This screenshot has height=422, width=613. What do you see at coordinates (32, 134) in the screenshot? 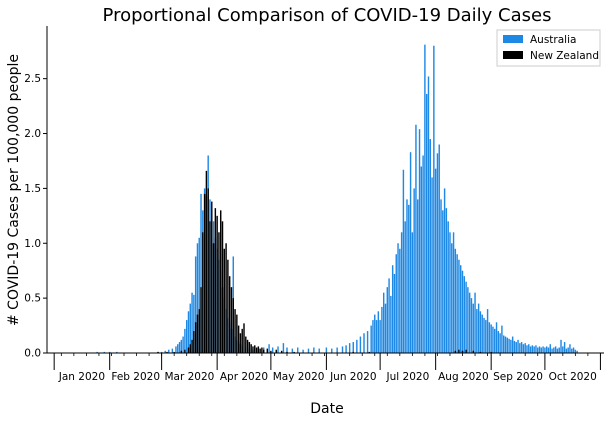
I see `y-tick-label-4: 2.0` at bounding box center [32, 134].